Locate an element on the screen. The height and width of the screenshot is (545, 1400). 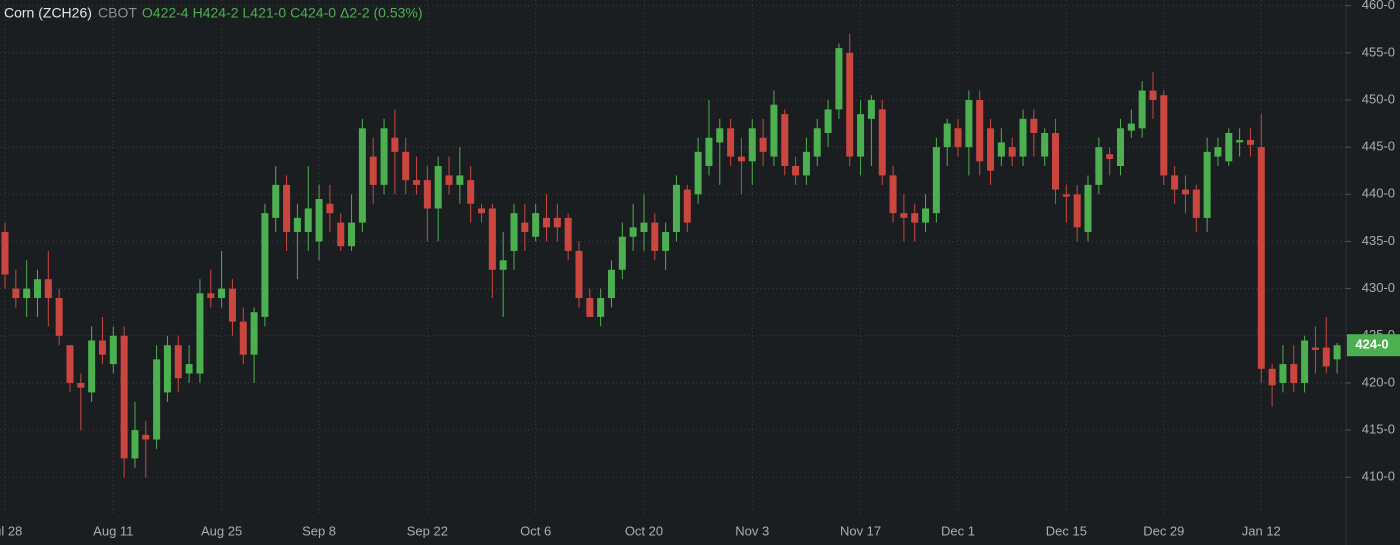
x-tick-label: Dec 29 is located at coordinates (1163, 530).